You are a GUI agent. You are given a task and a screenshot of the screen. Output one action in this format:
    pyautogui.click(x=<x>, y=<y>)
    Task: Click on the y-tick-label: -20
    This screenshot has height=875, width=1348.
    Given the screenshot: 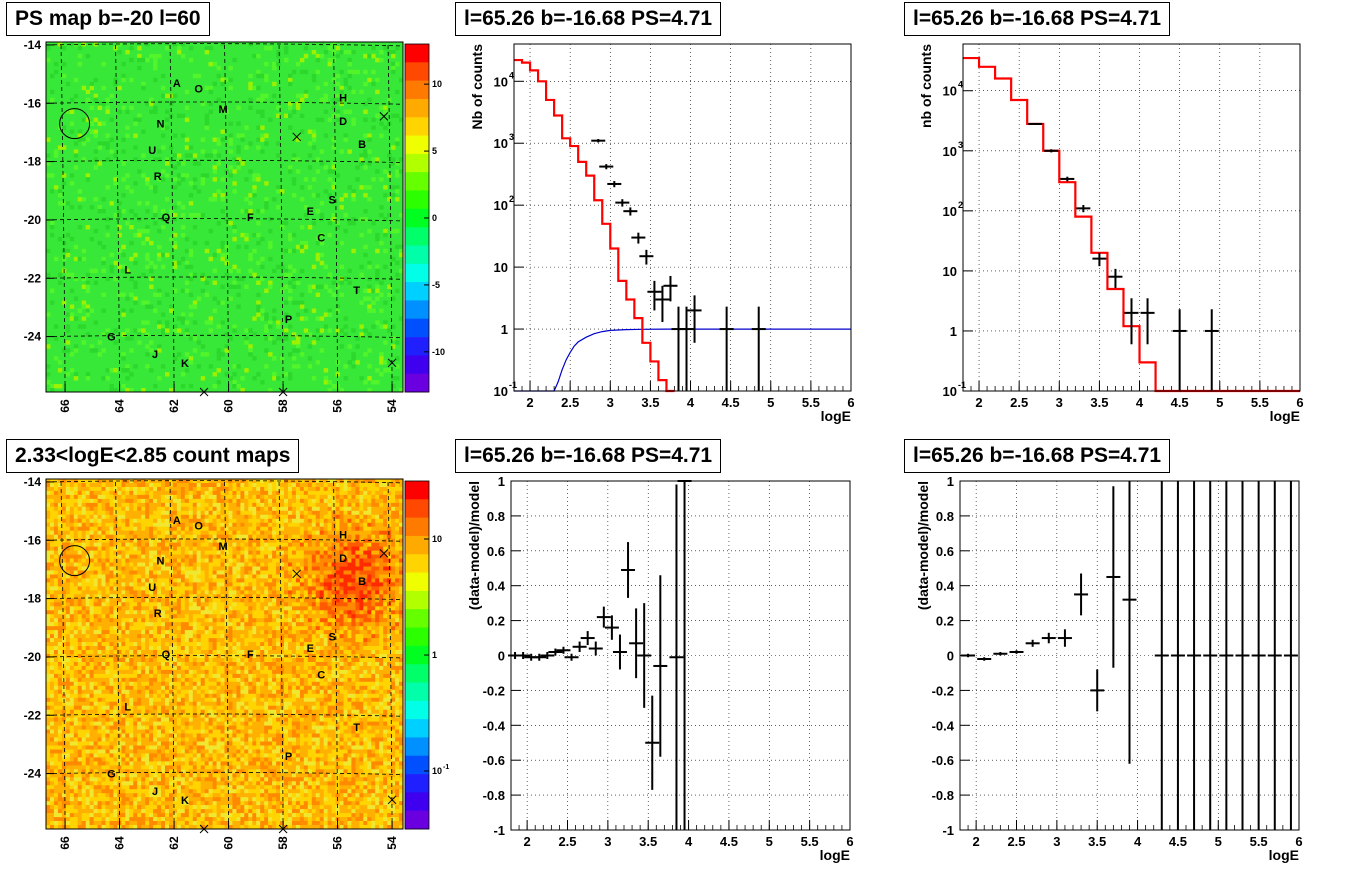 What is the action you would take?
    pyautogui.click(x=33, y=220)
    